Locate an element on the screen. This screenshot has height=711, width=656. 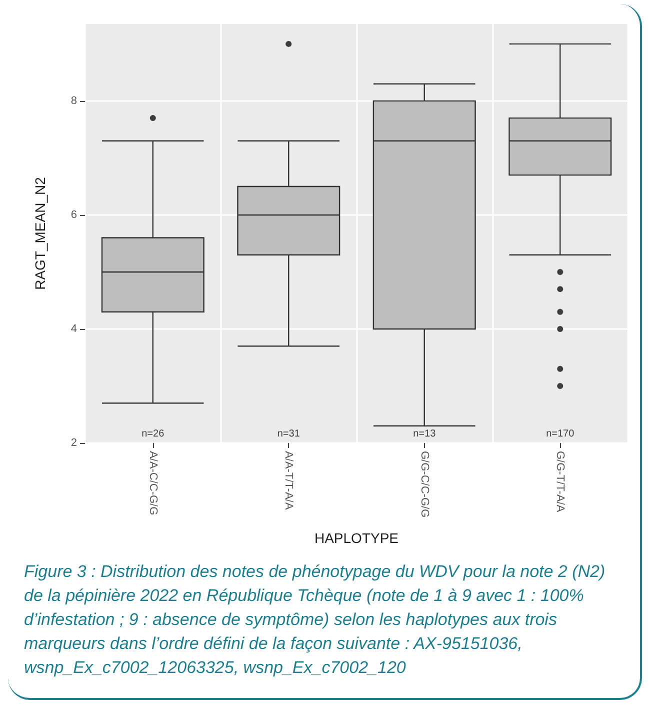
annotation: n=26 is located at coordinates (153, 434).